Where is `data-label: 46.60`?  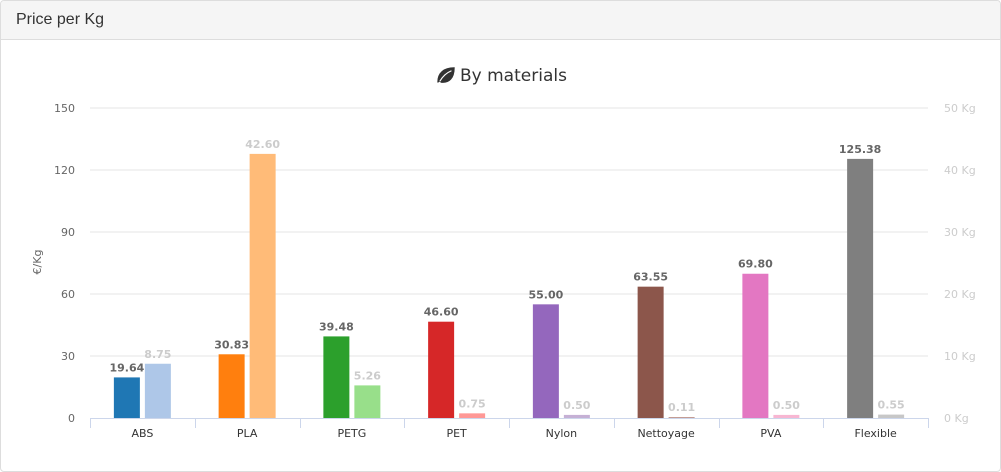 data-label: 46.60 is located at coordinates (441, 312).